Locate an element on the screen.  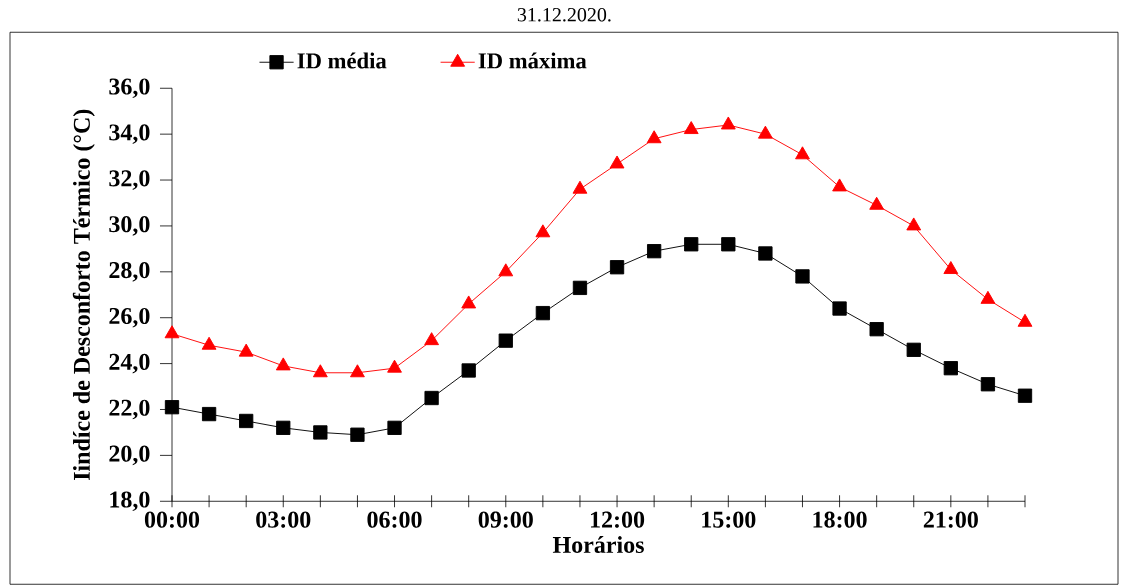
y-tick-label: 26,0 is located at coordinates (129, 317).